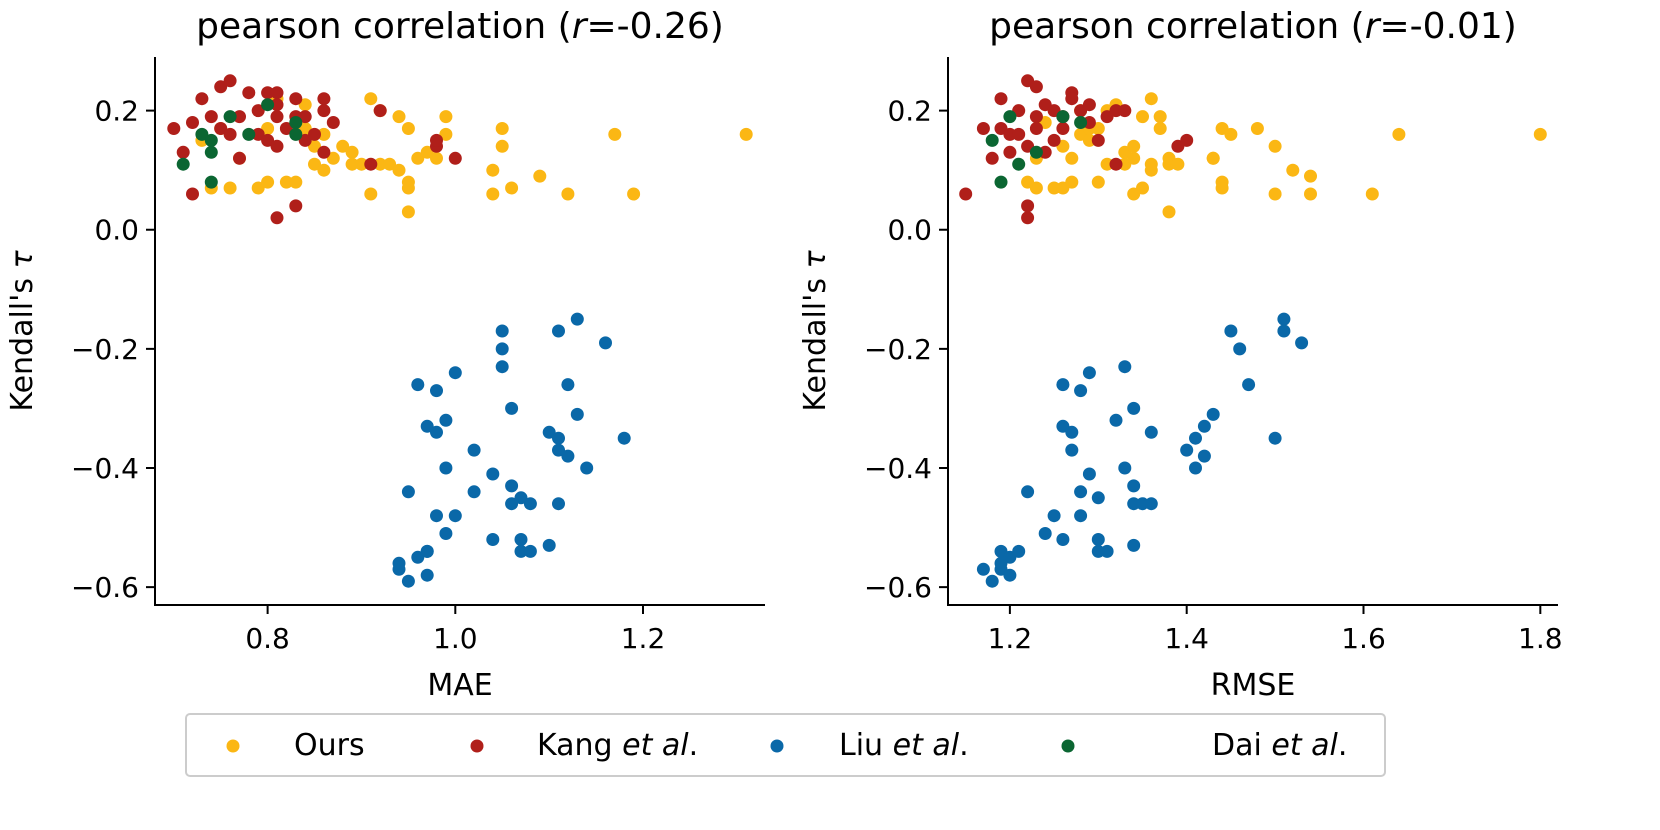 The image size is (1660, 830). I want to click on legend-item-ours: Ours, so click(295, 745).